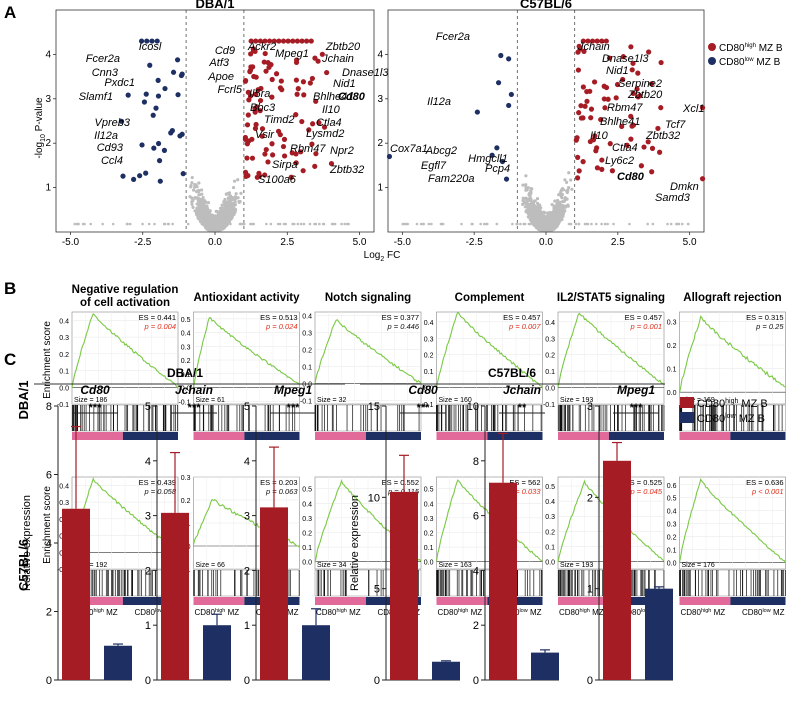  Describe the element at coordinates (611, 418) in the screenshot. I see `hits-frame` at that location.